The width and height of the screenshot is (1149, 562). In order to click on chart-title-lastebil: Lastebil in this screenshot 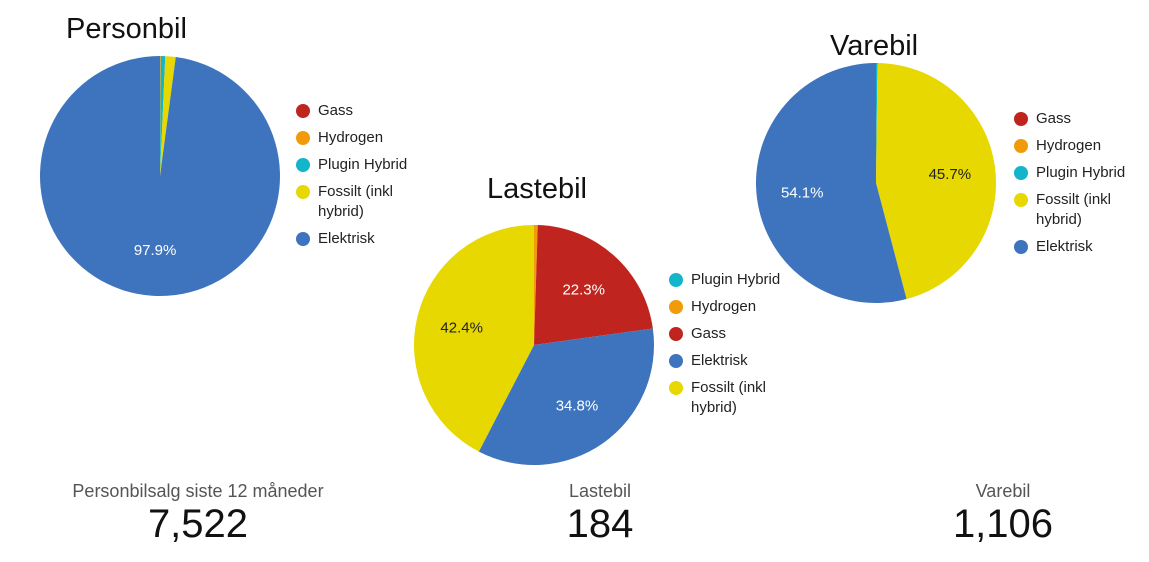, I will do `click(537, 189)`.